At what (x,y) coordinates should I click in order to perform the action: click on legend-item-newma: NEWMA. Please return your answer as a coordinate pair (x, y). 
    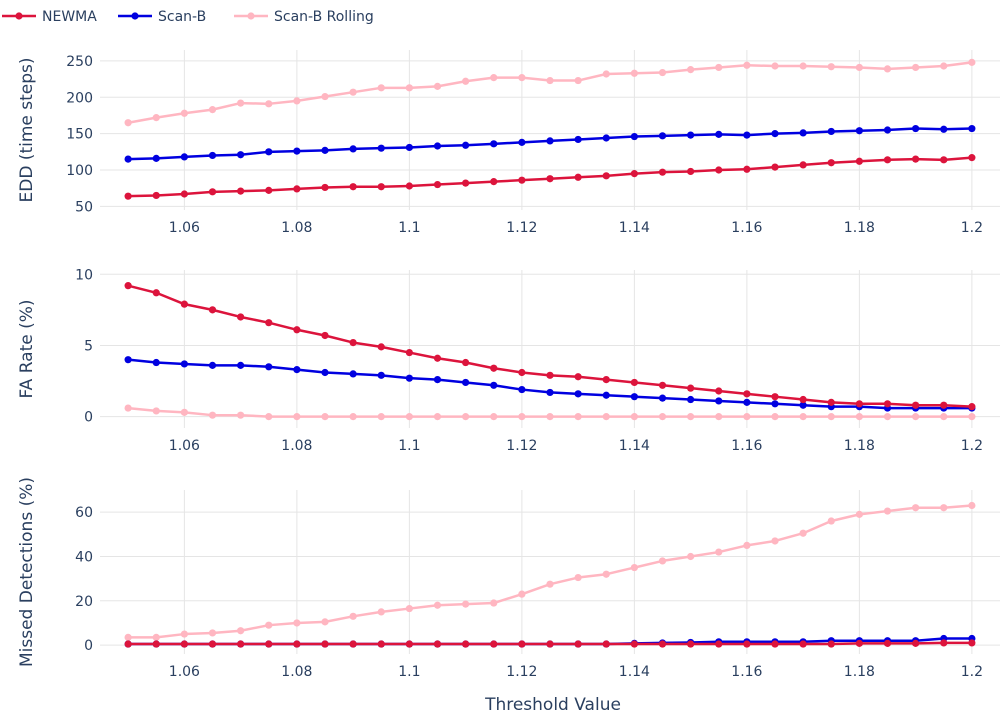
    Looking at the image, I should click on (49, 17).